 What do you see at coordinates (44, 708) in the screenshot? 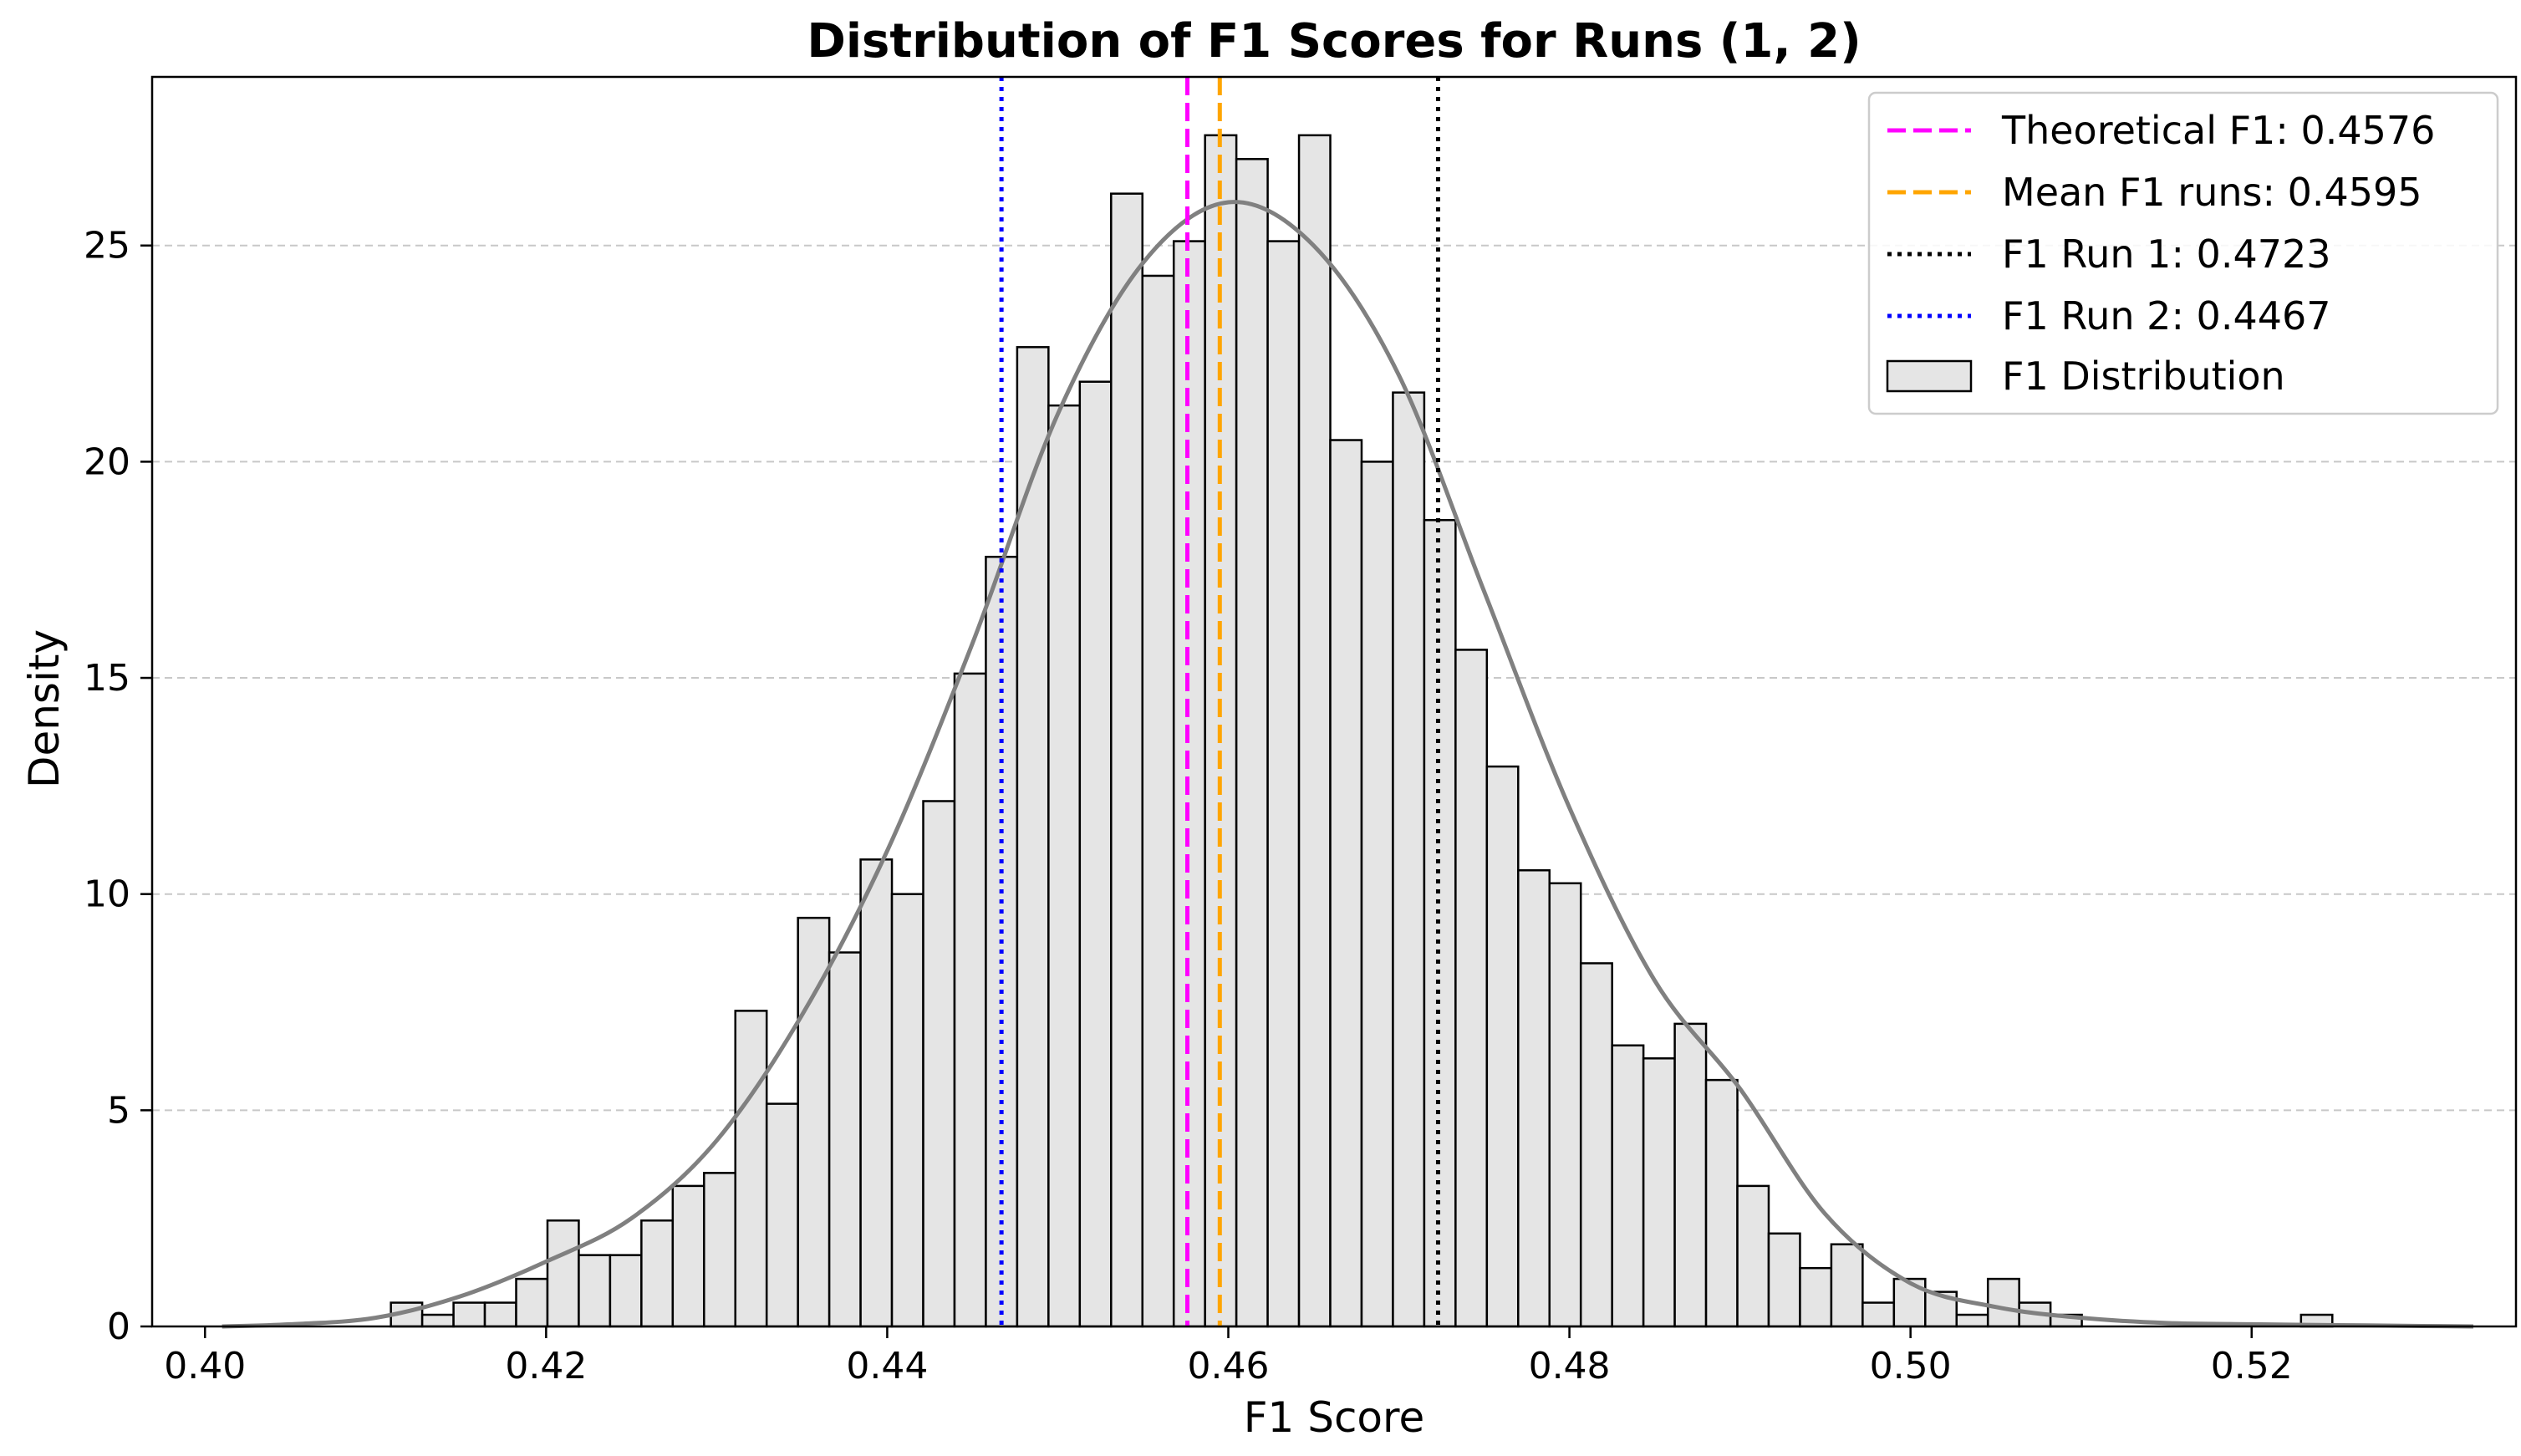
I see `y-axis-label: Density` at bounding box center [44, 708].